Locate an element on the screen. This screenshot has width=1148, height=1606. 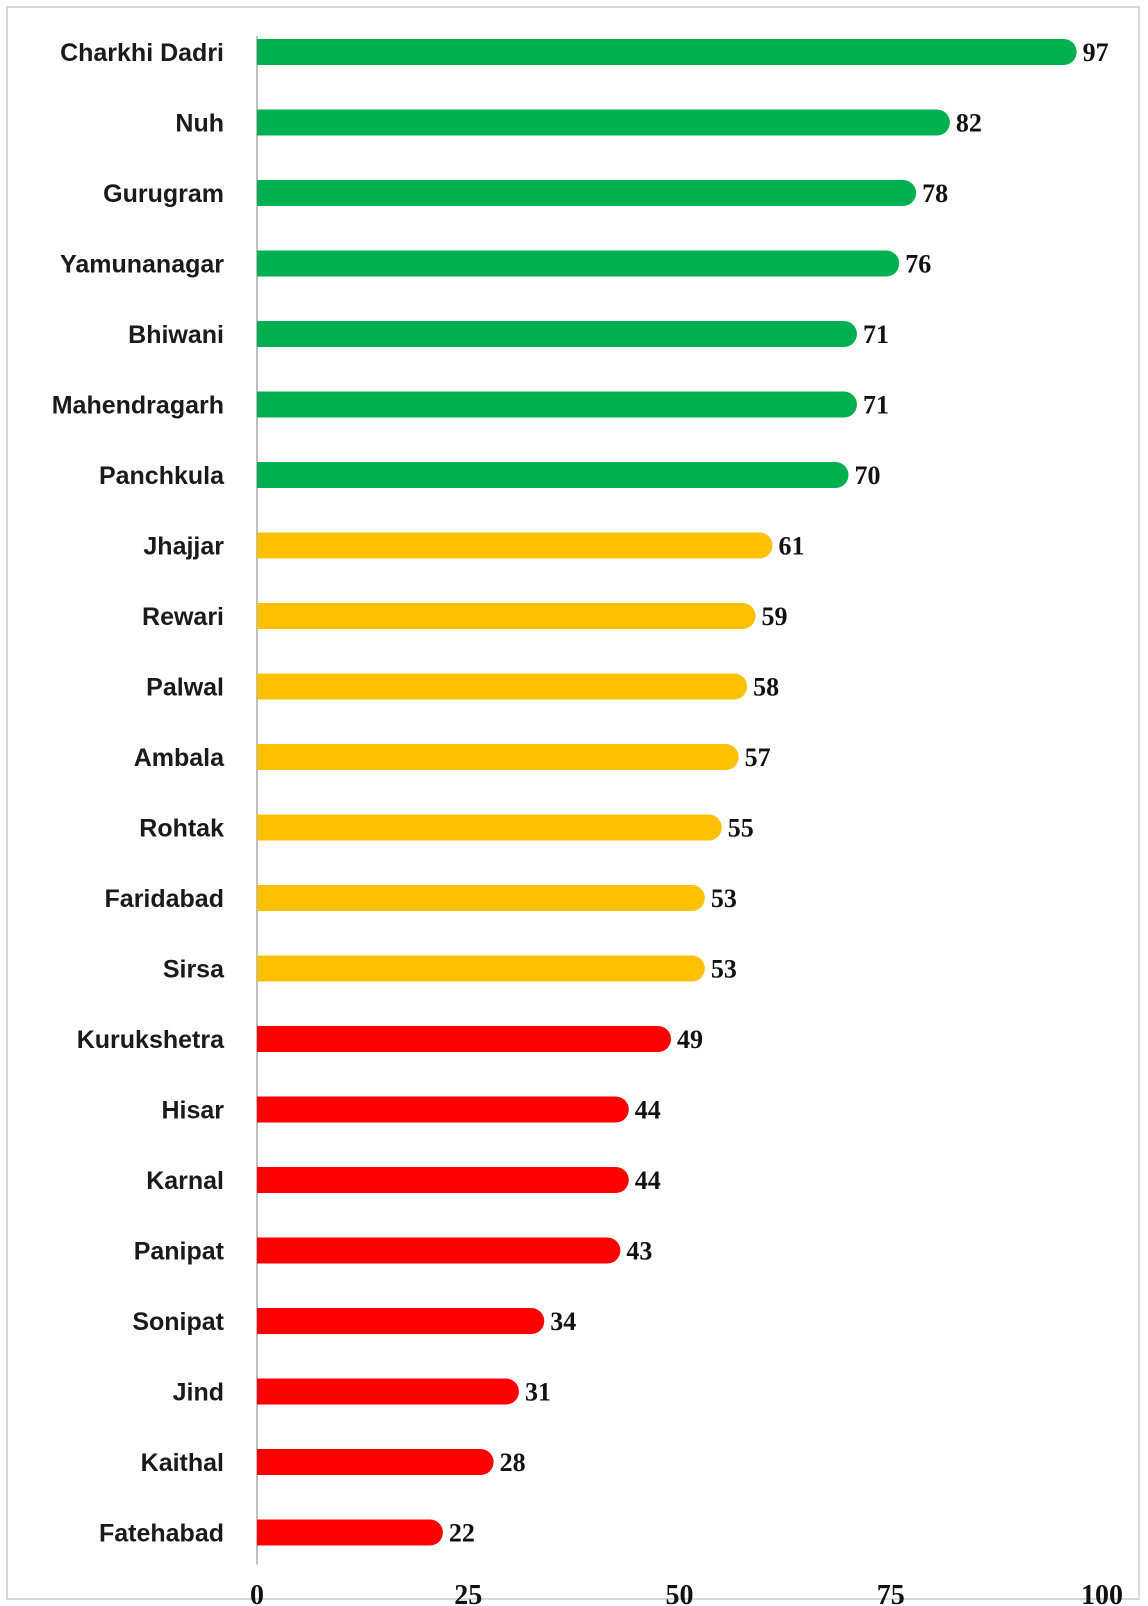
category-label: Panchkula is located at coordinates (162, 476).